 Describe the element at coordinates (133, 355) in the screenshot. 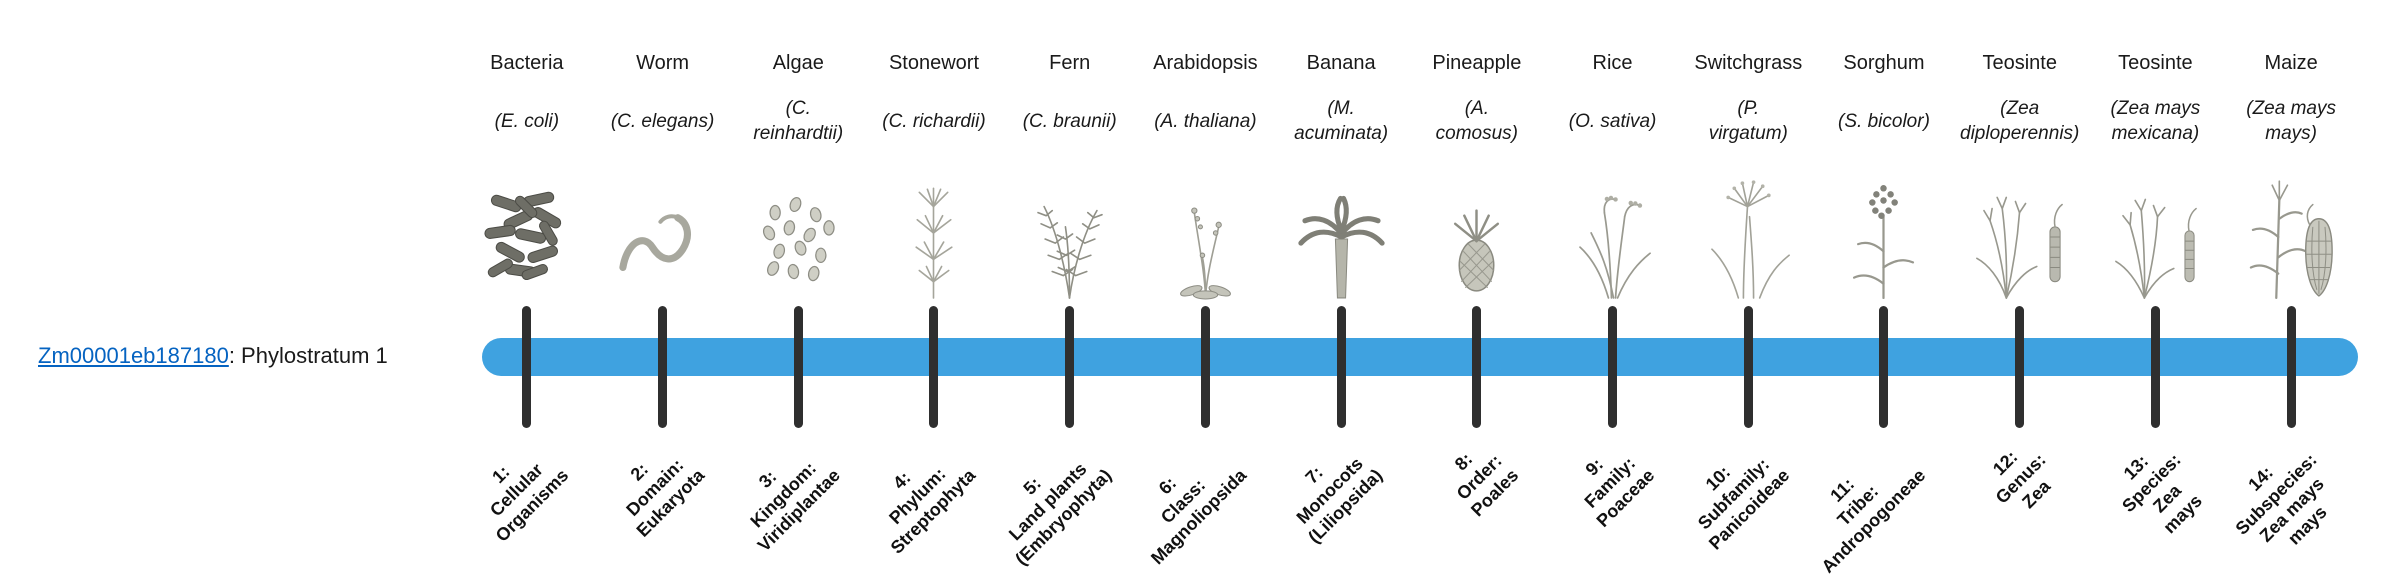

I see `gene-id-link: Zm00001eb187180` at that location.